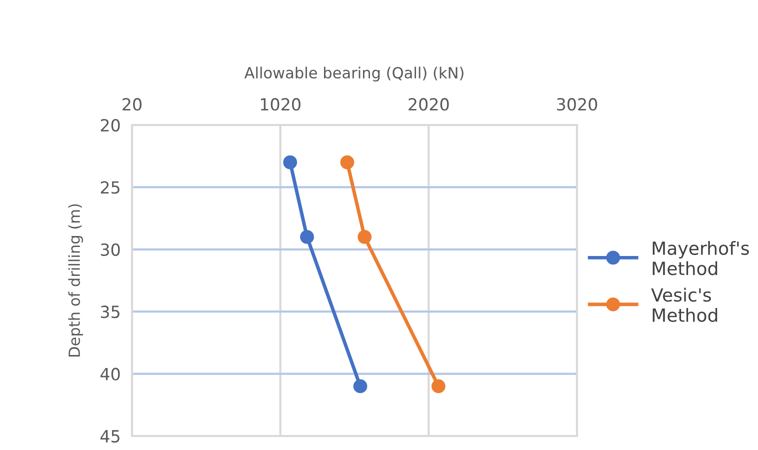 Image resolution: width=758 pixels, height=450 pixels. I want to click on y-tick-label: 30, so click(110, 249).